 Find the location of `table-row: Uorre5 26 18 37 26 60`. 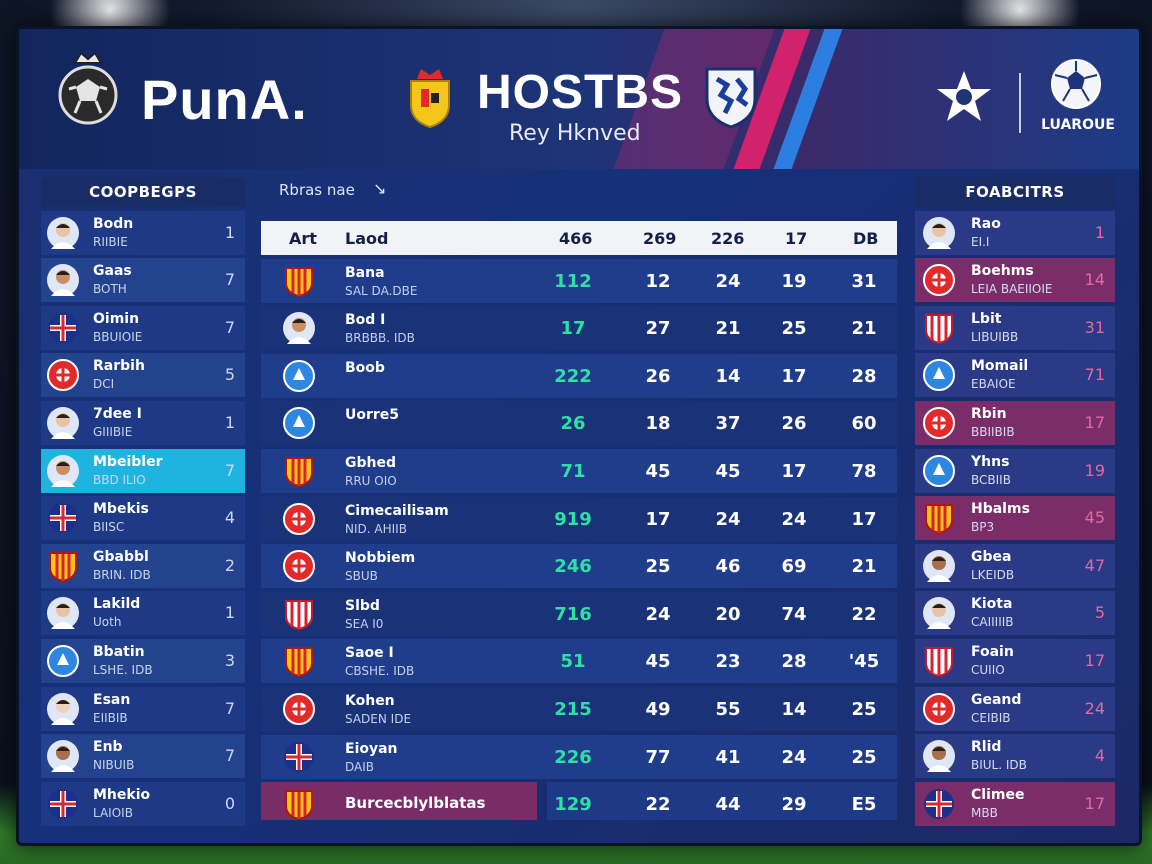

table-row: Uorre5 26 18 37 26 60 is located at coordinates (579, 423).